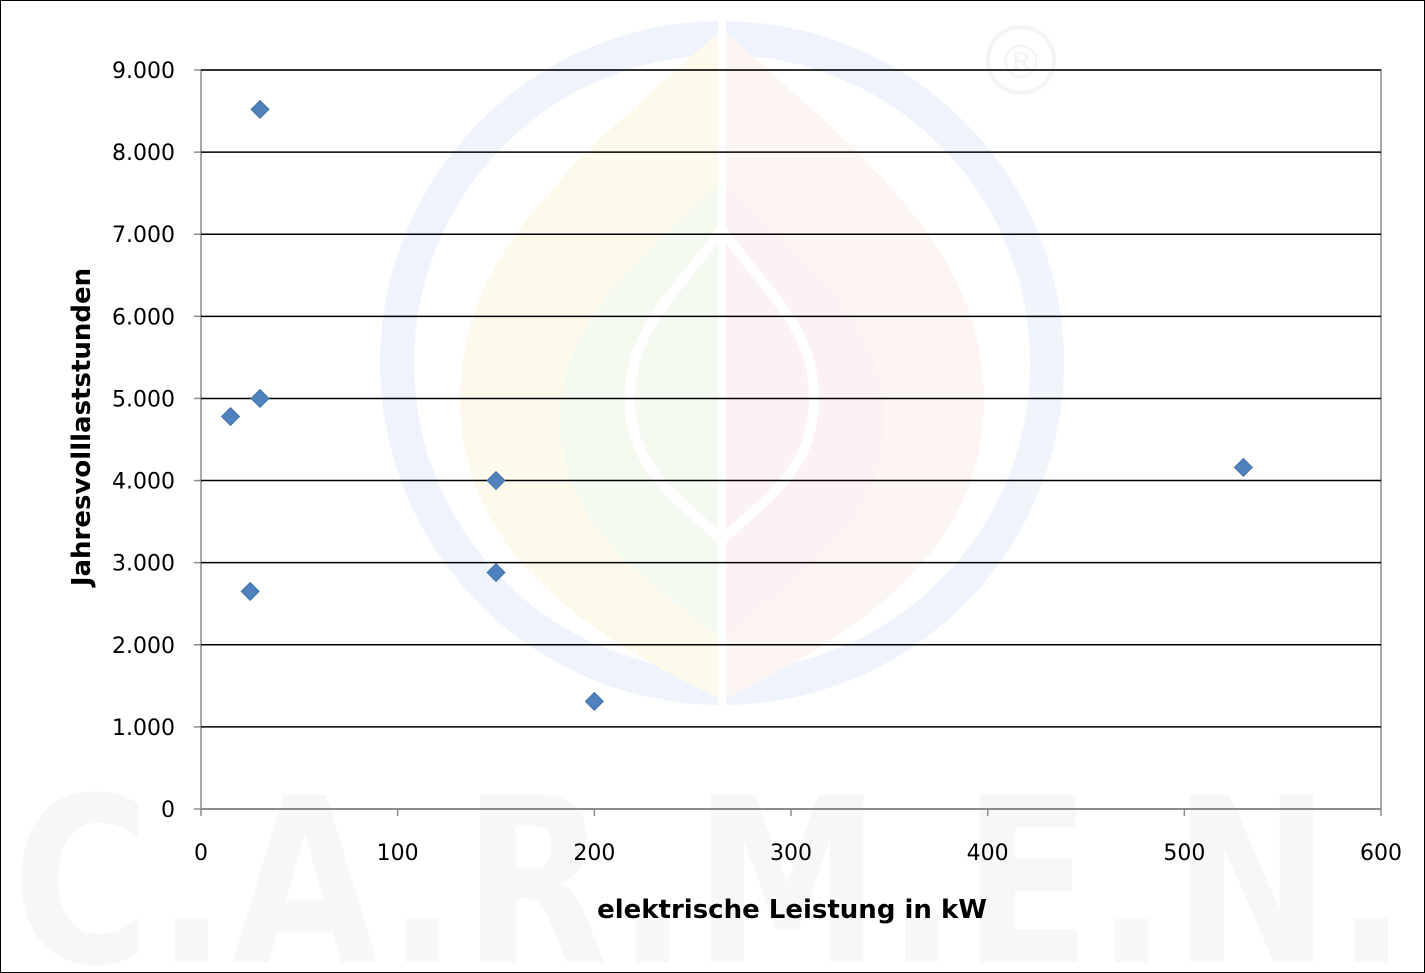 This screenshot has height=973, width=1425. What do you see at coordinates (143, 235) in the screenshot?
I see `y-tick-label: 7.000` at bounding box center [143, 235].